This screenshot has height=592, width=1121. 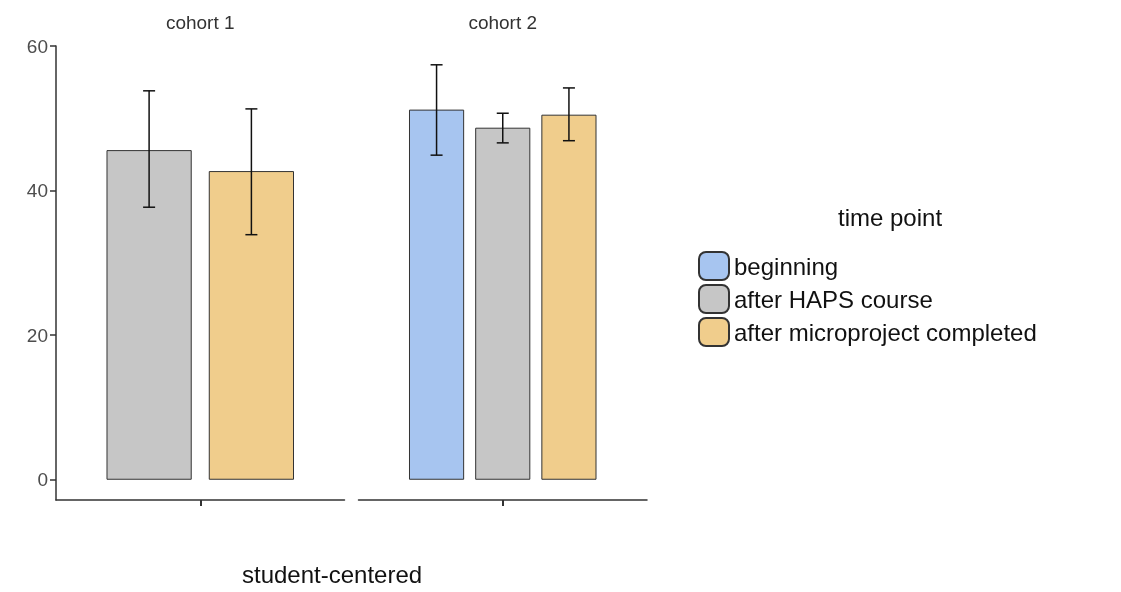 What do you see at coordinates (37, 191) in the screenshot?
I see `y-tick-label: 40` at bounding box center [37, 191].